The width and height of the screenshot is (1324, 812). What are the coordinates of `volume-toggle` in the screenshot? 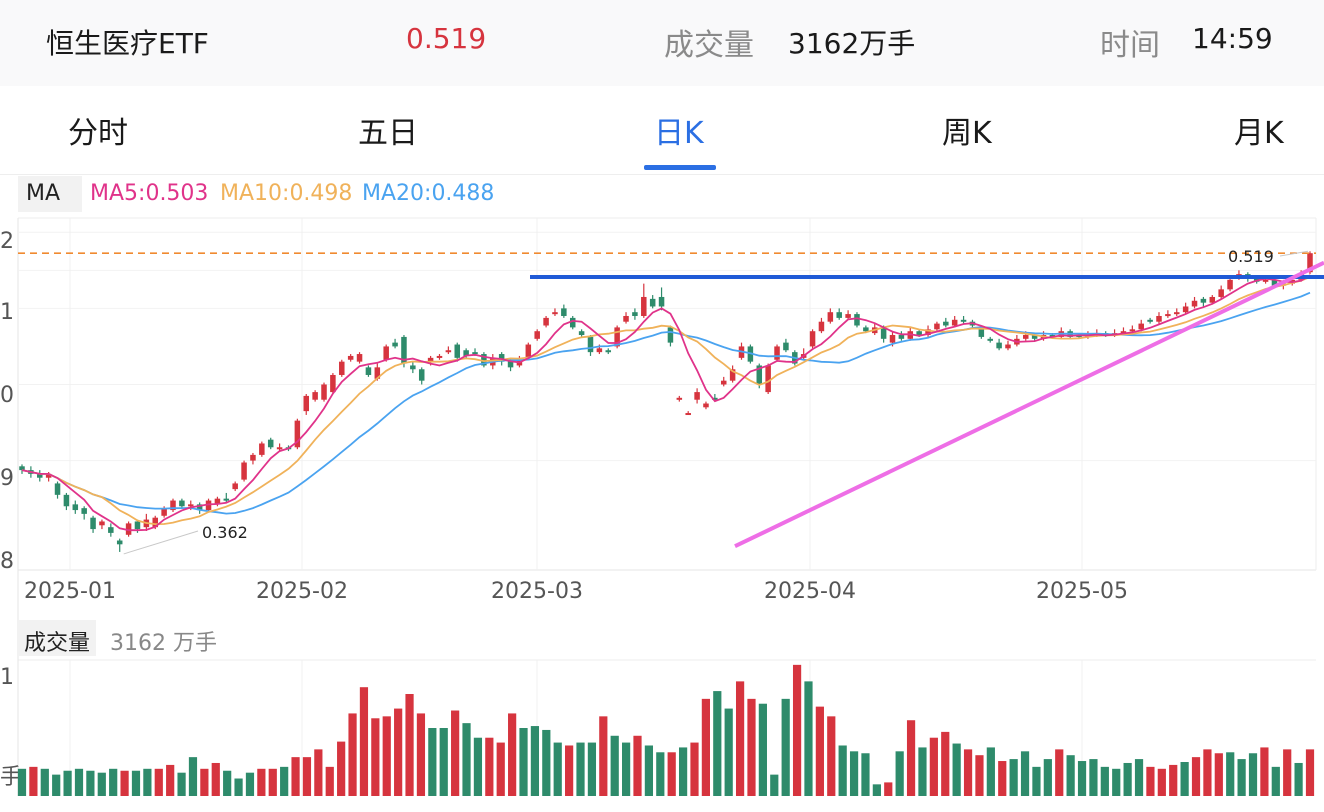 It's located at (57, 638).